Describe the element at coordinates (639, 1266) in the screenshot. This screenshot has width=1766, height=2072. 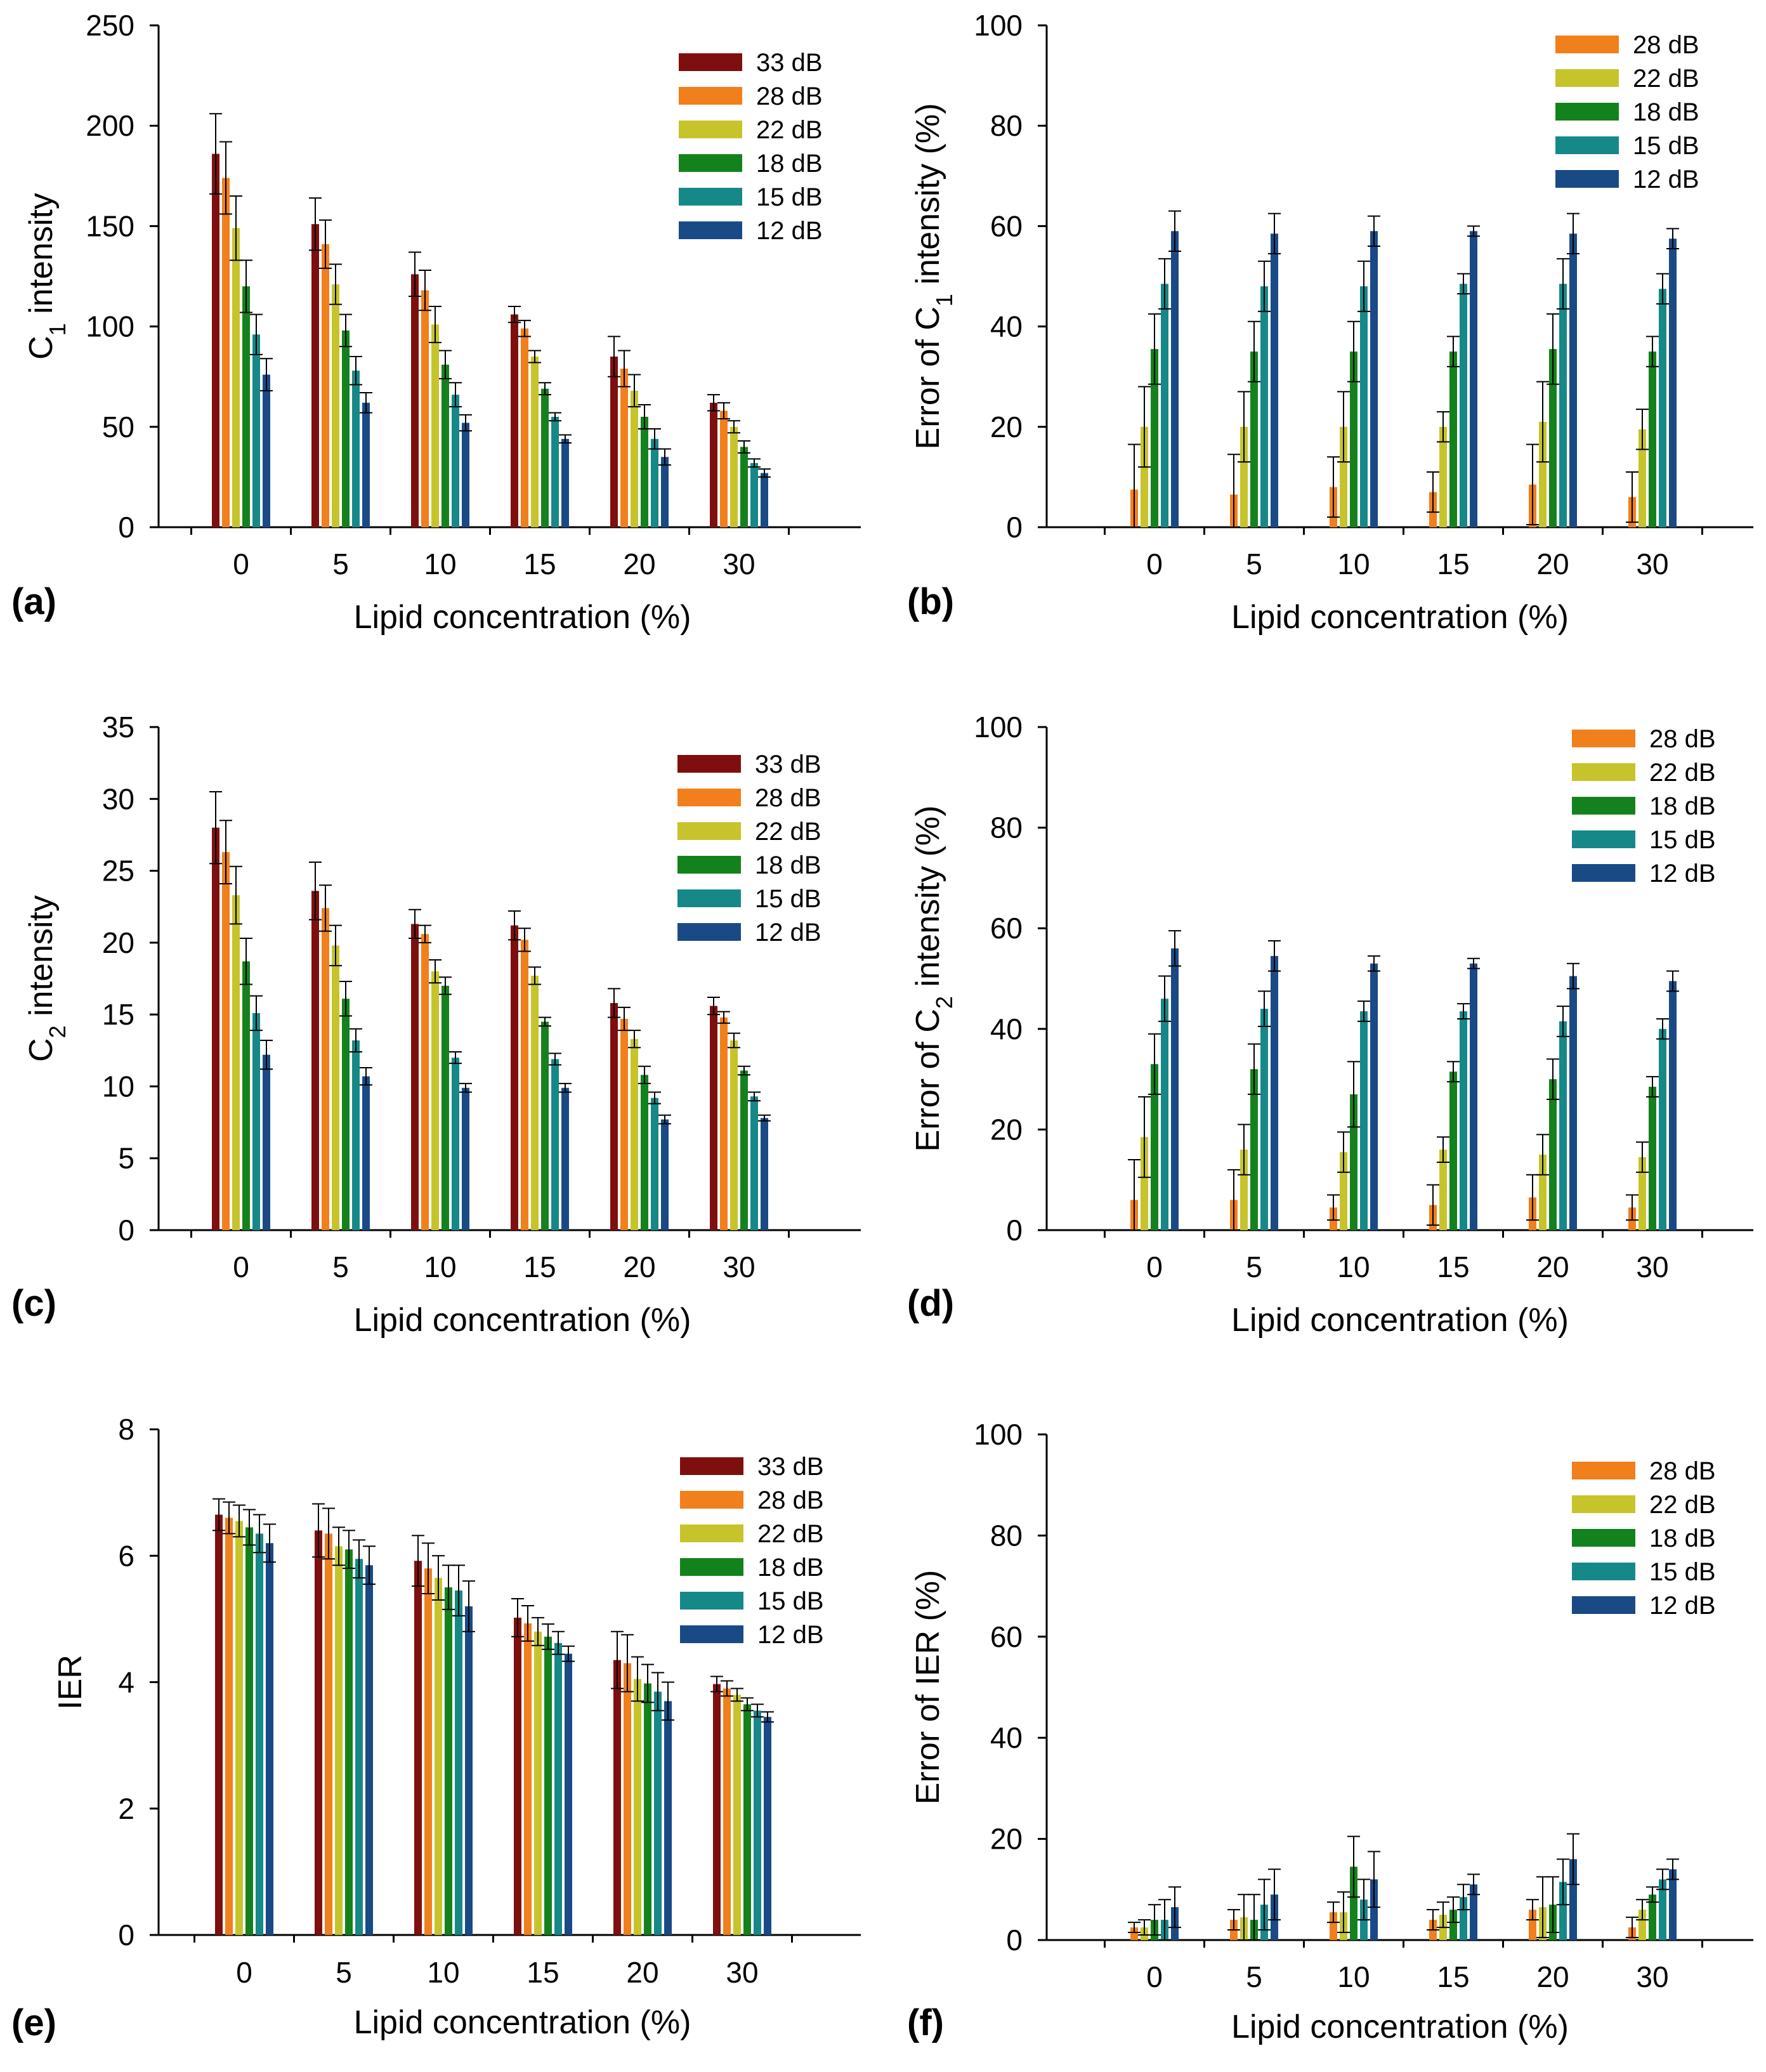
I see `x-tick-label: 20` at that location.